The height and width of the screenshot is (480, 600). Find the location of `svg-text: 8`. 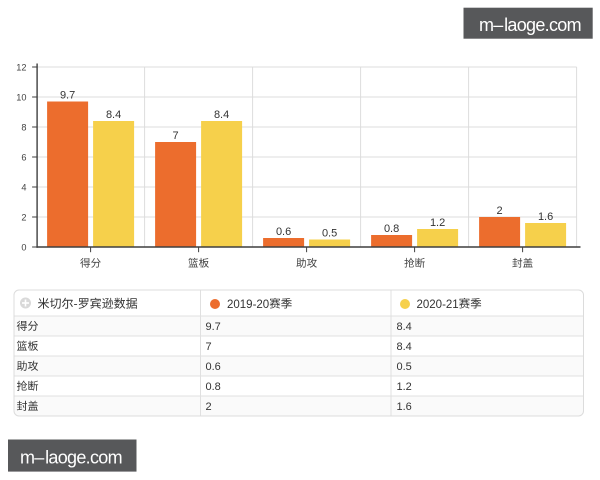

svg-text: 8 is located at coordinates (23, 128).